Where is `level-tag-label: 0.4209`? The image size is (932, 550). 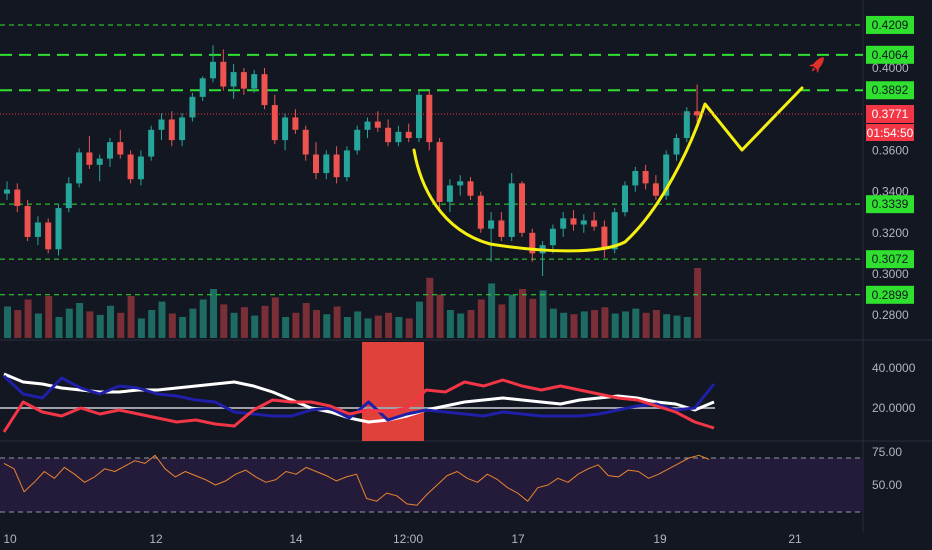
level-tag-label: 0.4209 is located at coordinates (890, 25).